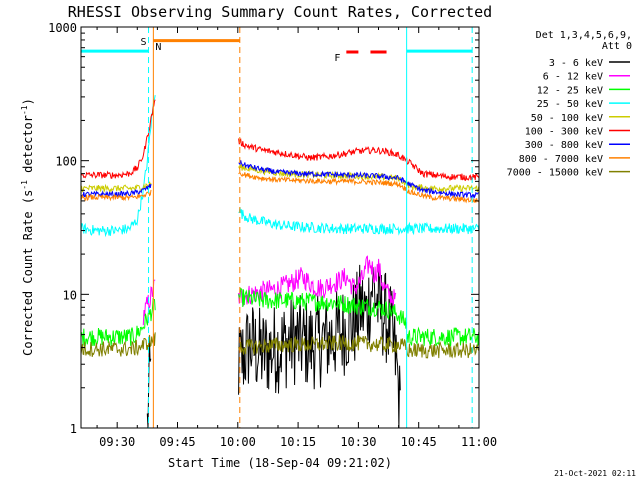 The height and width of the screenshot is (484, 640). What do you see at coordinates (337, 58) in the screenshot?
I see `event-label-f: F` at bounding box center [337, 58].